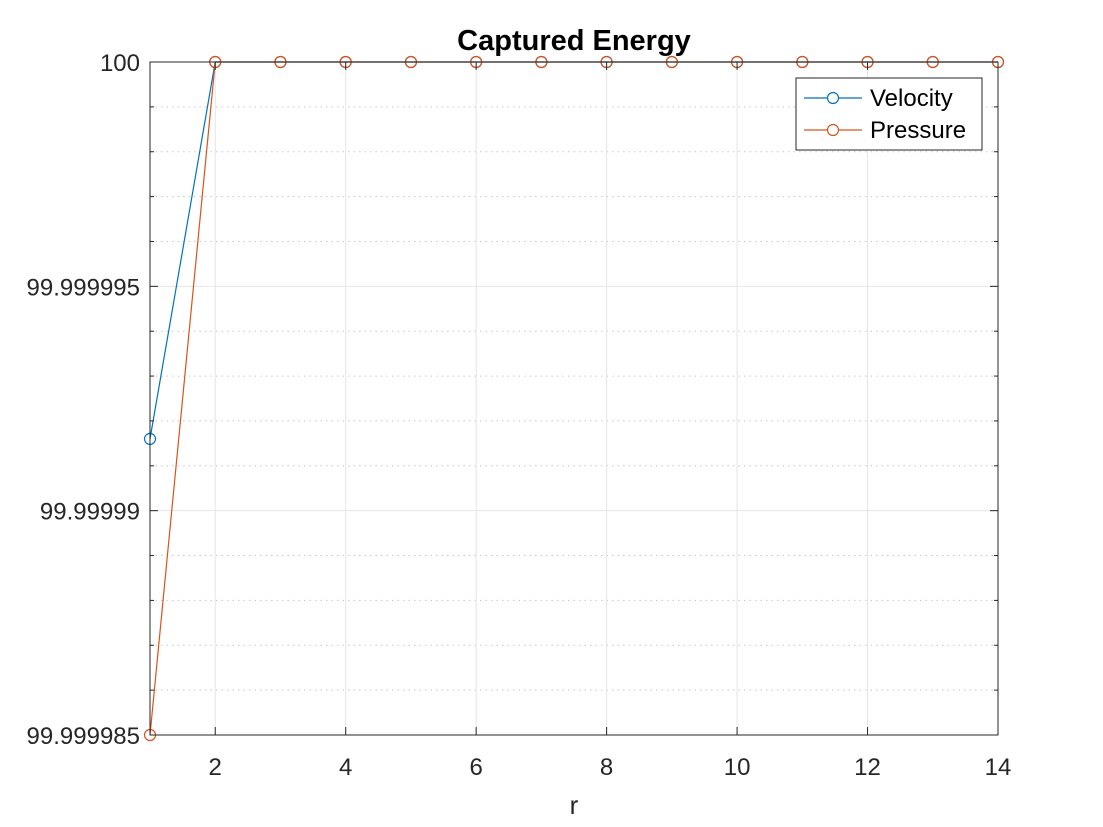  What do you see at coordinates (867, 767) in the screenshot?
I see `x-tick-label: 12` at bounding box center [867, 767].